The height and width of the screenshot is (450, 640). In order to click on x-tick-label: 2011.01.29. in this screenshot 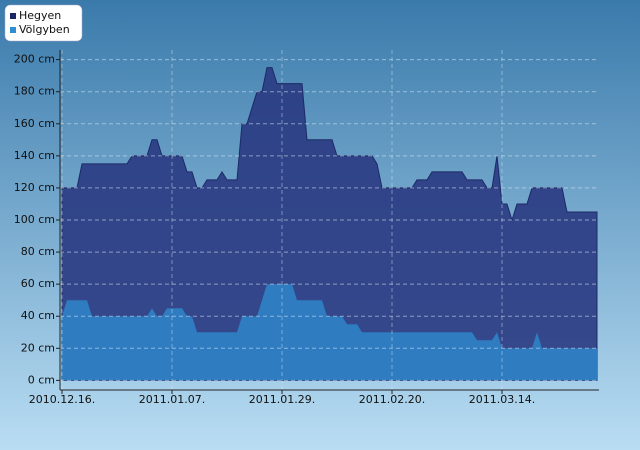, I will do `click(282, 399)`.